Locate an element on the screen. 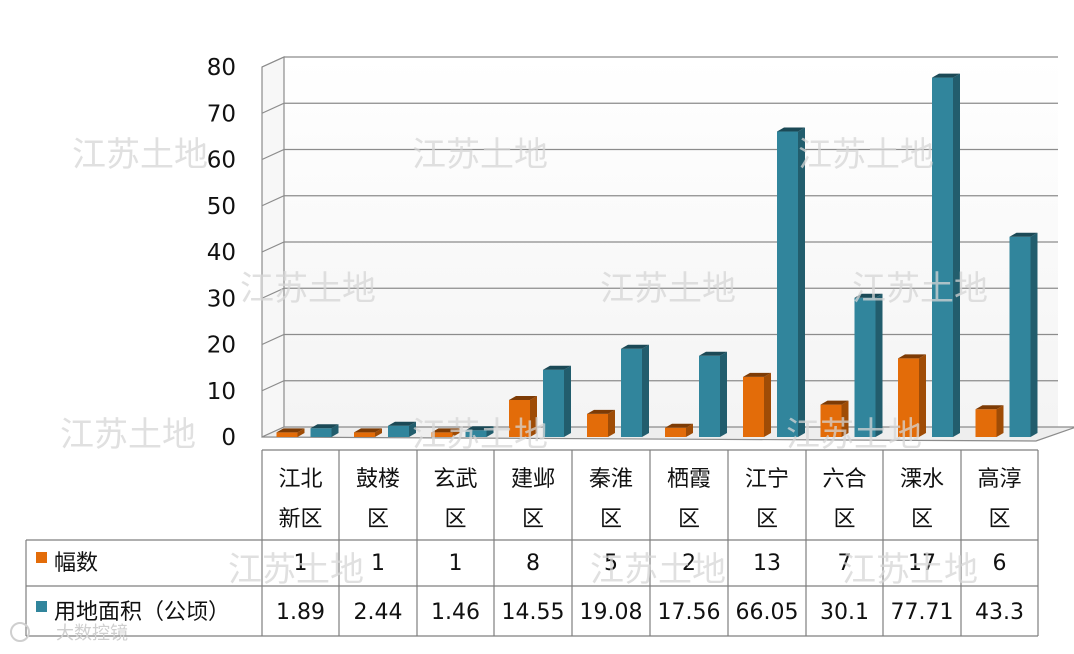 This screenshot has height=654, width=1074. category-label-5: 栖霞区 is located at coordinates (689, 499).